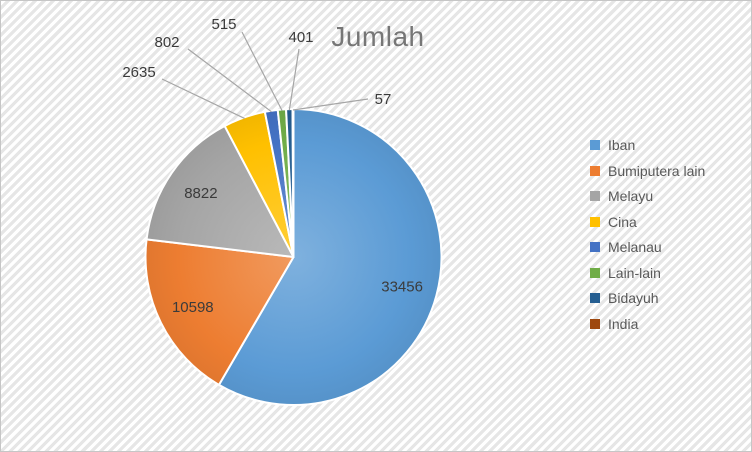  What do you see at coordinates (166, 42) in the screenshot?
I see `data-label-melanau: 802` at bounding box center [166, 42].